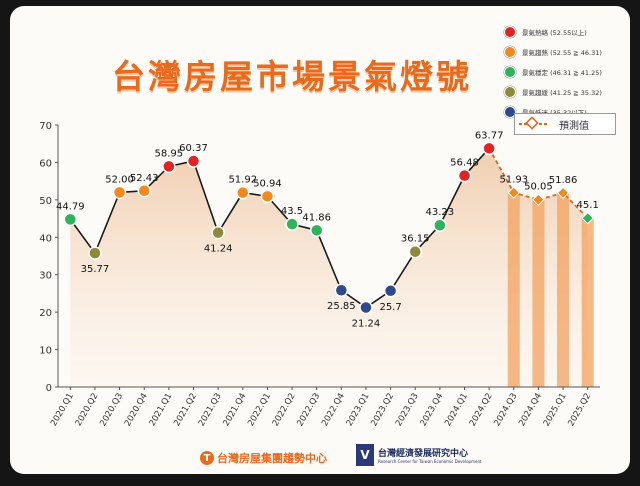 The width and height of the screenshot is (640, 486). What do you see at coordinates (45, 238) in the screenshot?
I see `y-tick-label: 40` at bounding box center [45, 238].